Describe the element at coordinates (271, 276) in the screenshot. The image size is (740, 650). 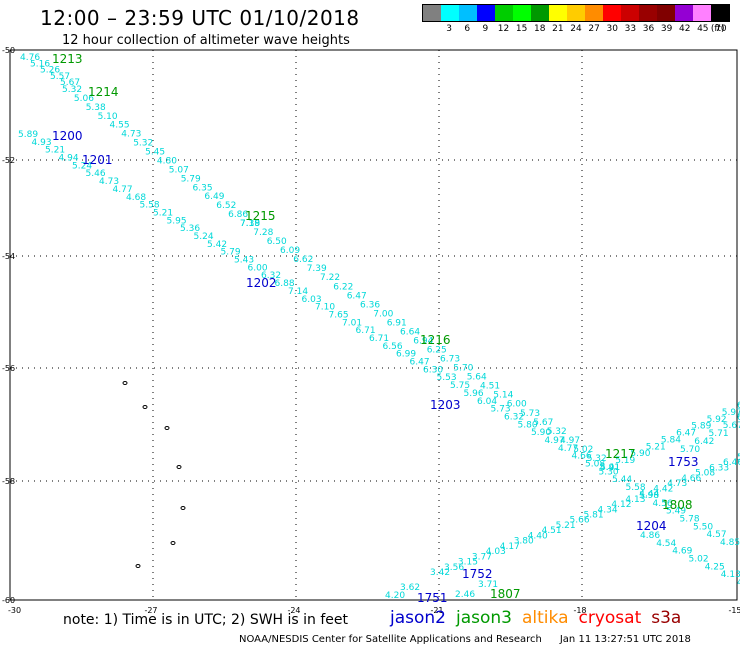
I see `wave-height-value: 6.32` at that location.